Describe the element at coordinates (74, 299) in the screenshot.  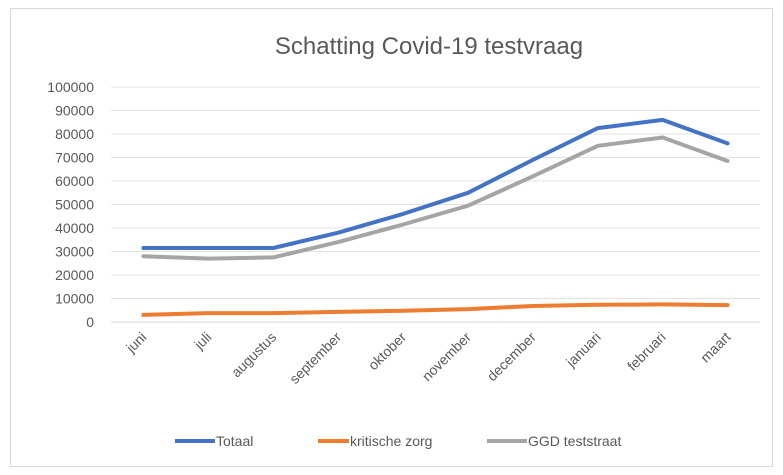
I see `y-tick-label: 10000` at that location.